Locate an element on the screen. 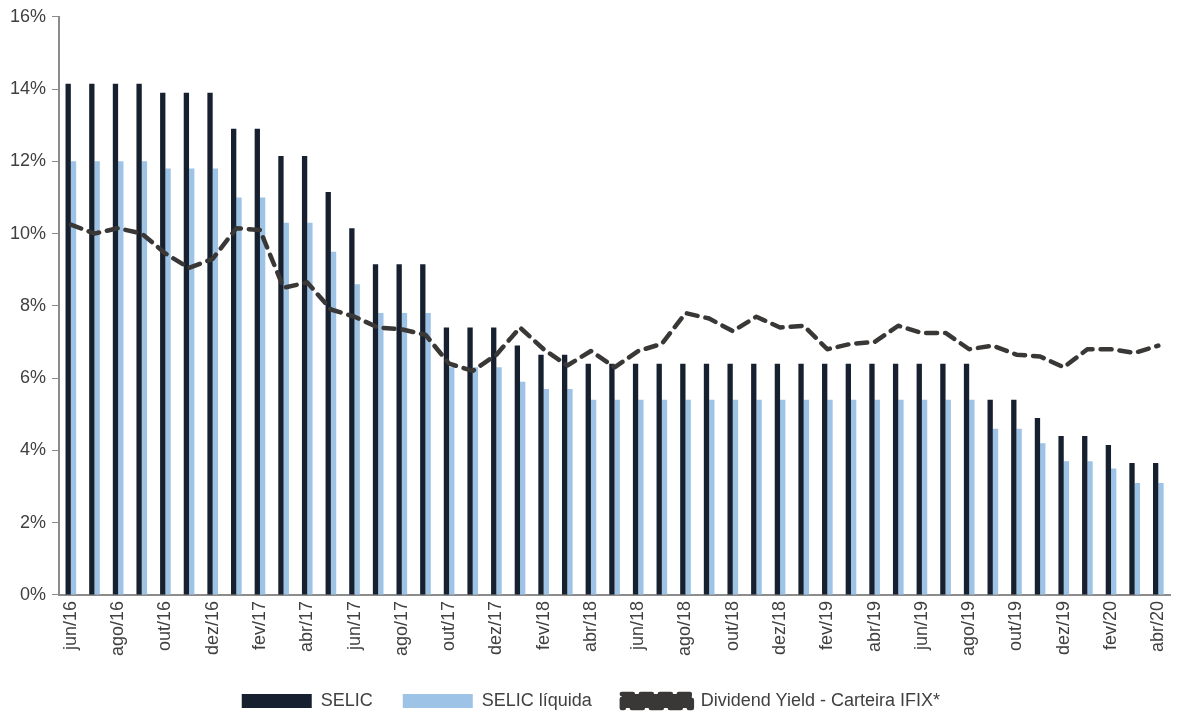 This screenshot has width=1186, height=722. x-tick-label: jun/17 is located at coordinates (353, 625).